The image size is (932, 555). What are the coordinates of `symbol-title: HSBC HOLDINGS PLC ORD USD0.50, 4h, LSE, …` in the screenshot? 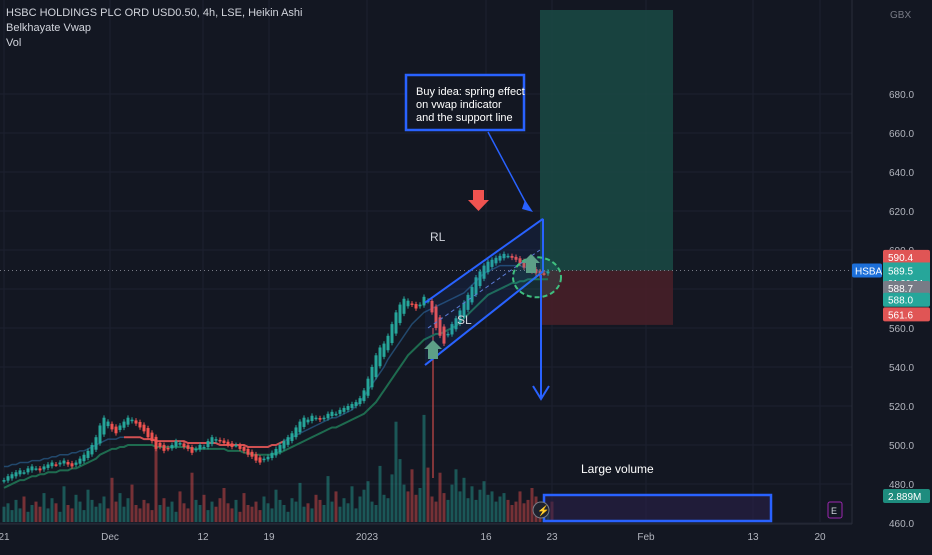 It's located at (154, 13).